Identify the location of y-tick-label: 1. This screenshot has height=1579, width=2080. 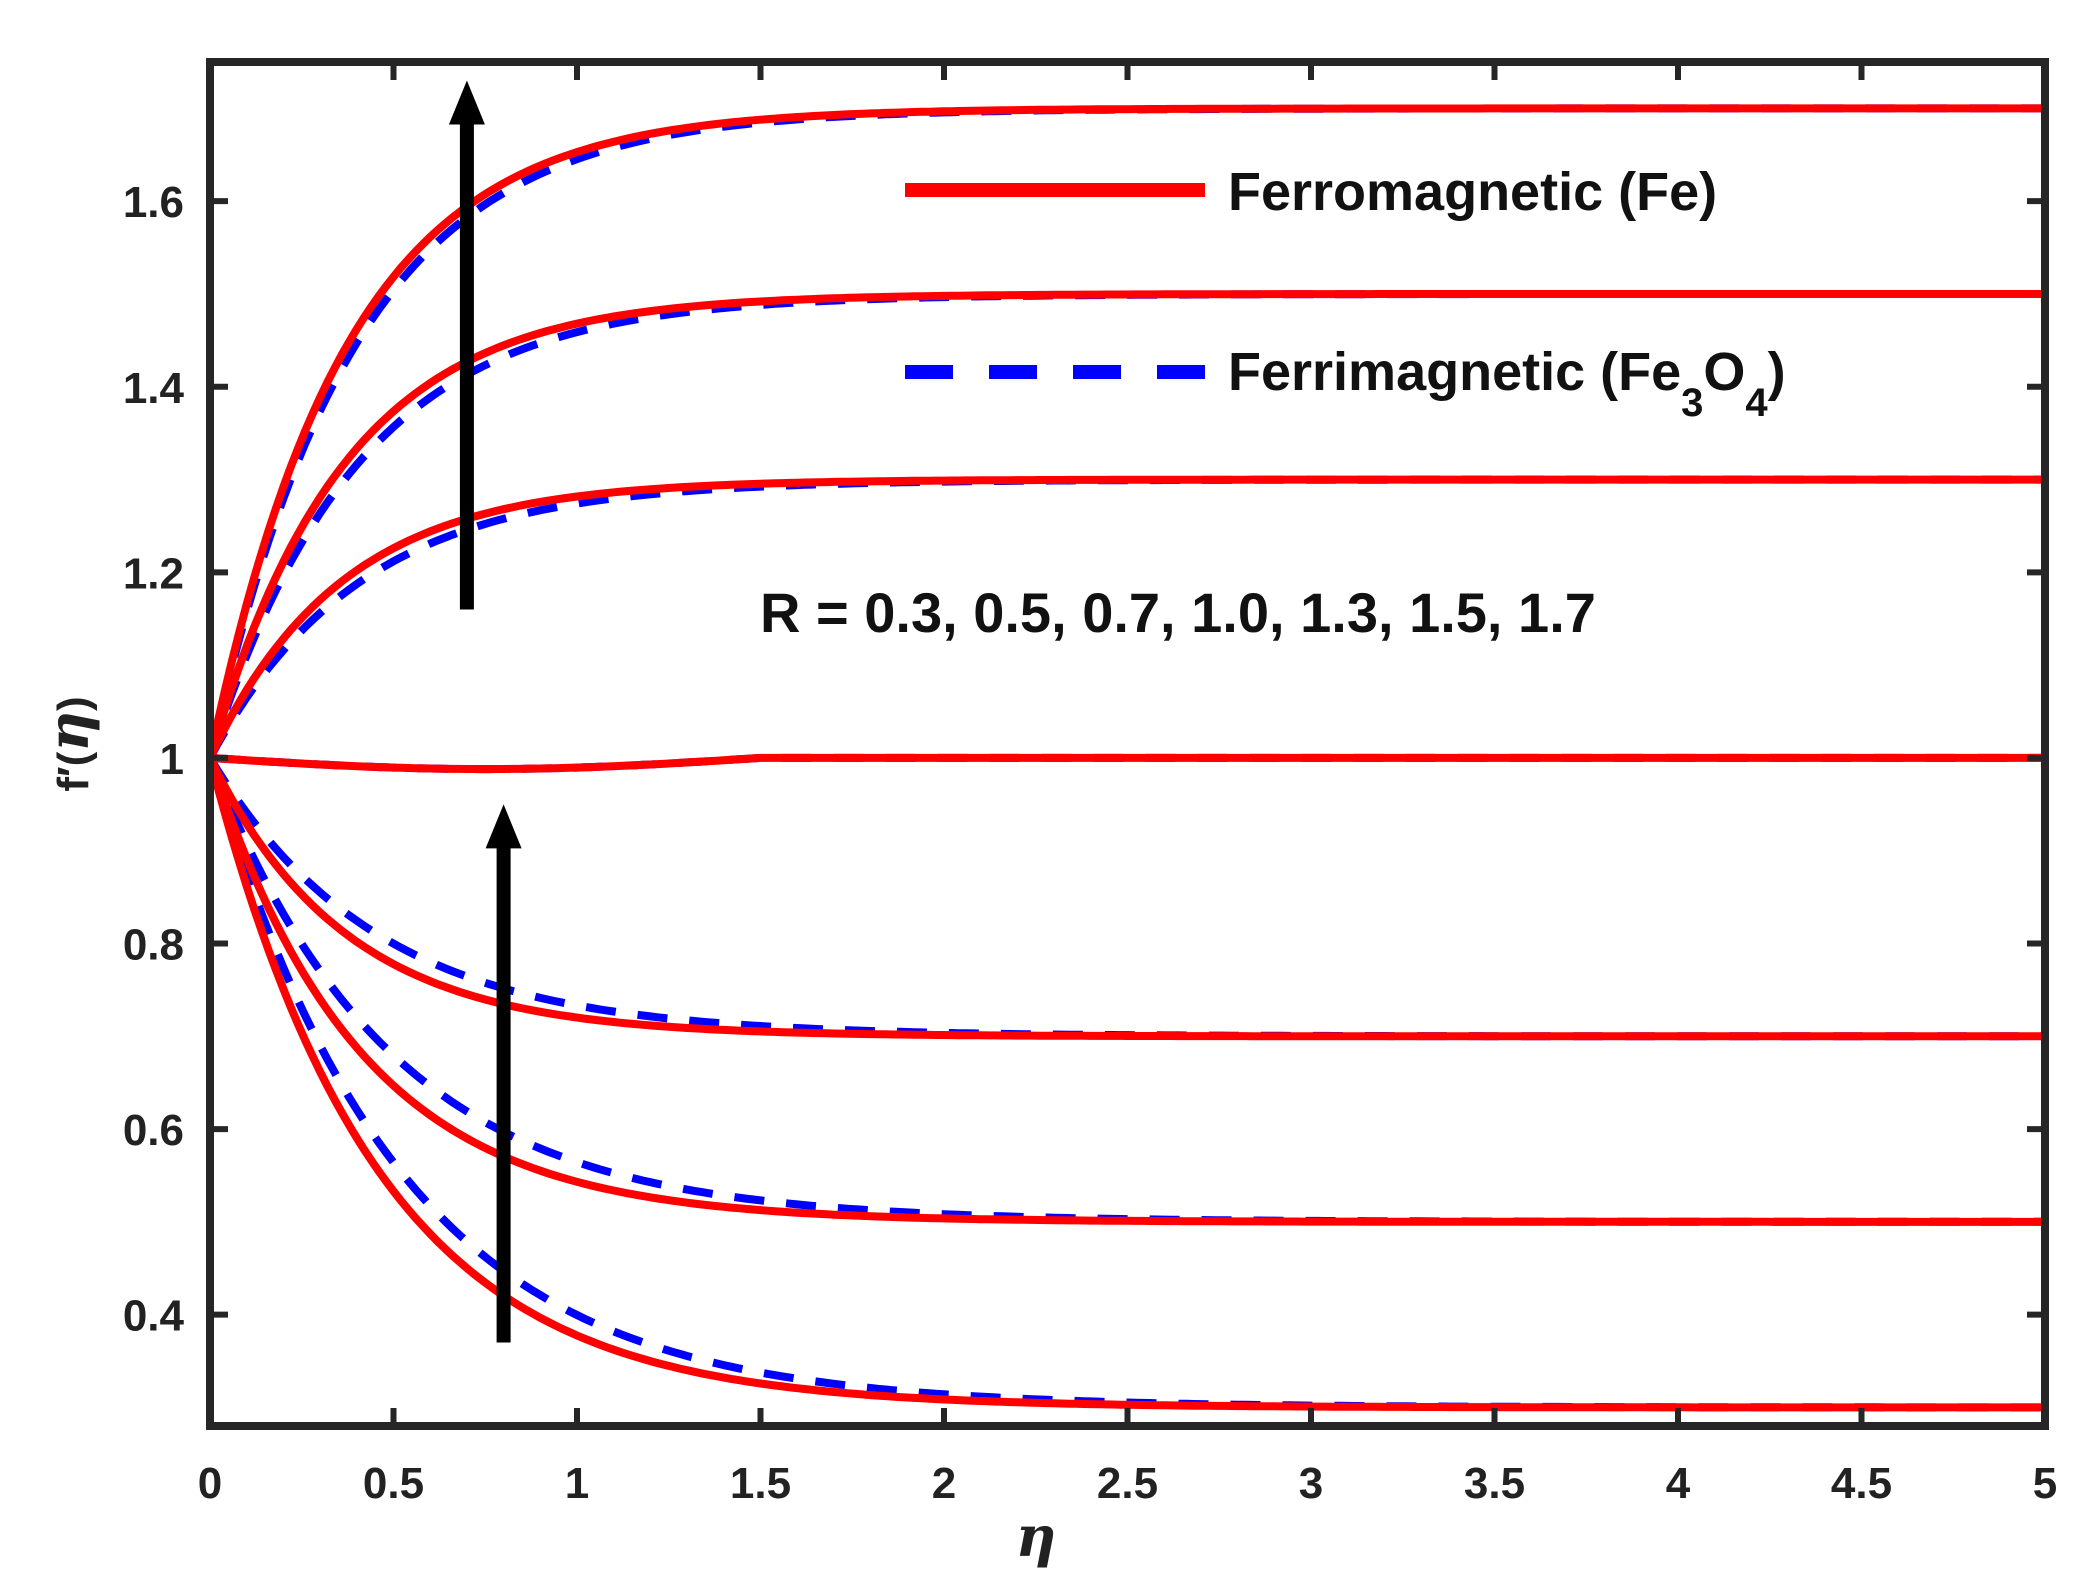
(172, 759).